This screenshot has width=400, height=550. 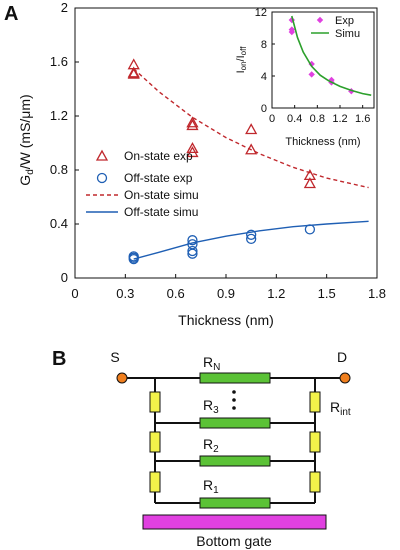 I want to click on inset-x-tick-label: 0, so click(x=272, y=119).